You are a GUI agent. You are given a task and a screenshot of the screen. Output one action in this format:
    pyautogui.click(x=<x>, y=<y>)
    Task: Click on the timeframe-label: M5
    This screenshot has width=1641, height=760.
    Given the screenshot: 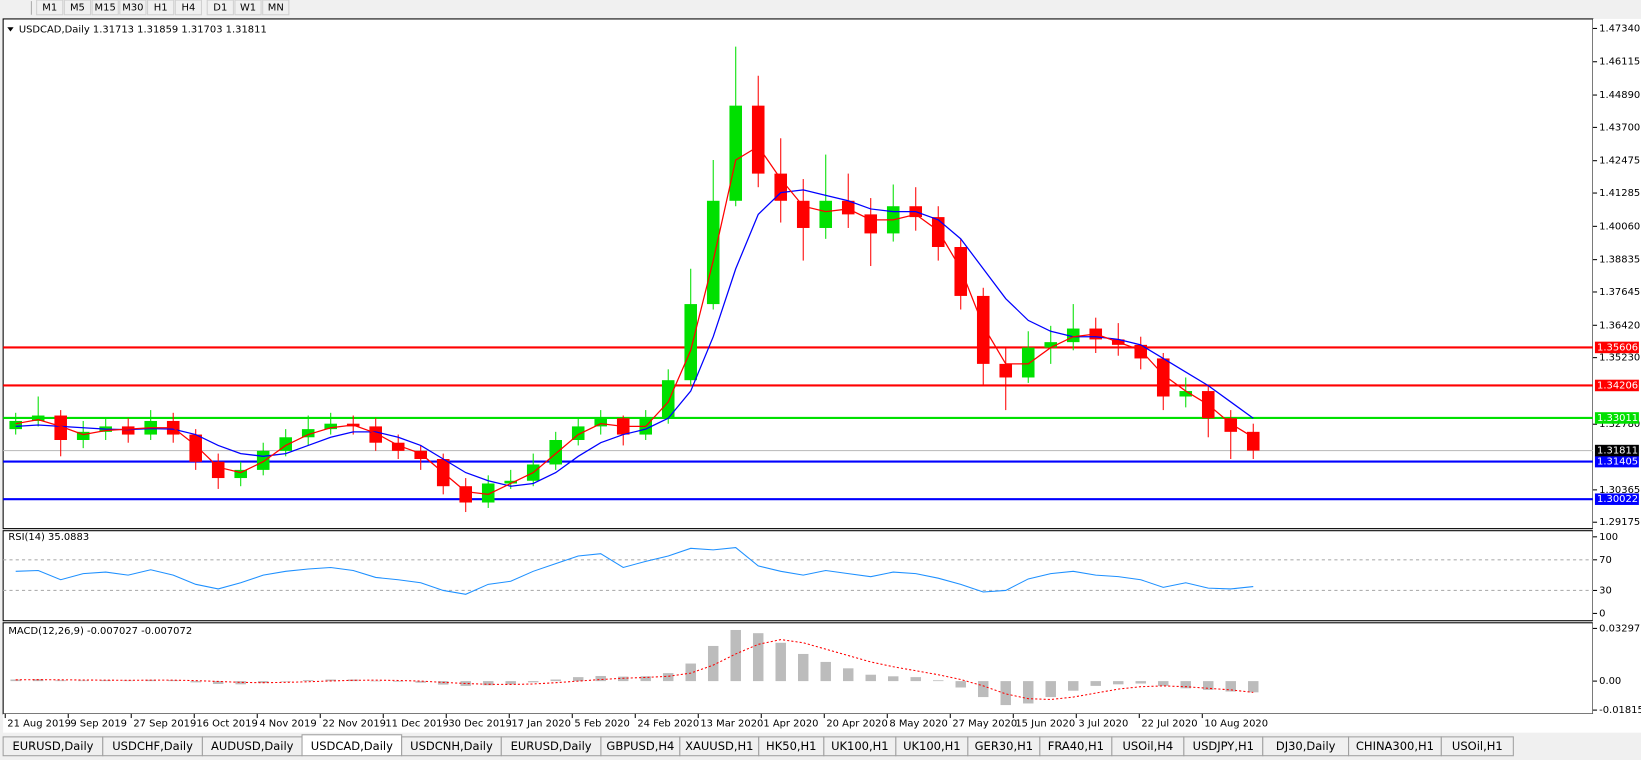 What is the action you would take?
    pyautogui.click(x=77, y=7)
    